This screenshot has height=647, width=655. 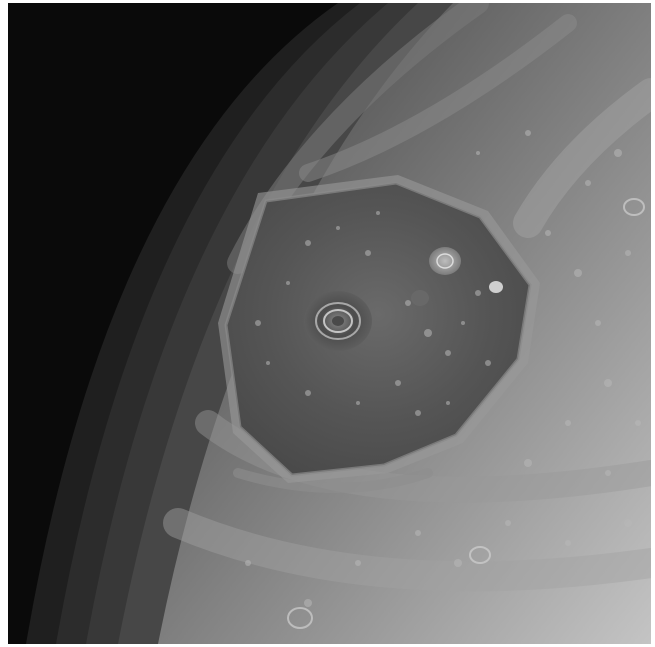 I want to click on polar-vortex-eye, so click(x=338, y=321).